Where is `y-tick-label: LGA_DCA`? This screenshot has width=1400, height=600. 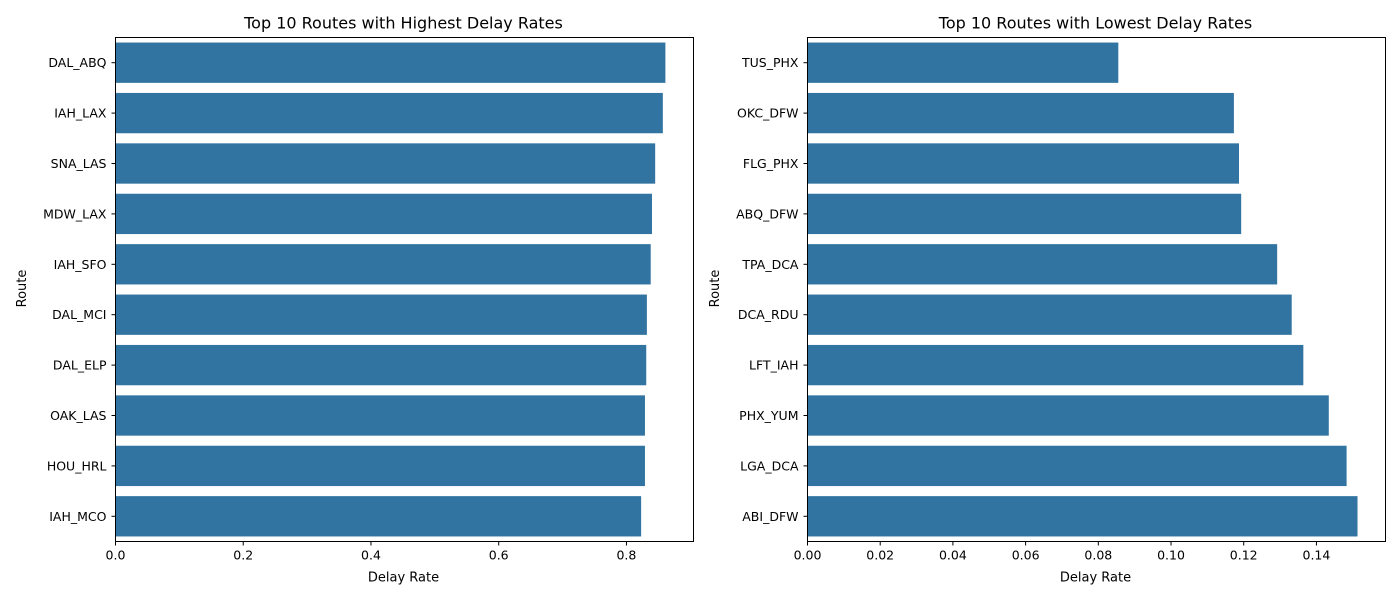 y-tick-label: LGA_DCA is located at coordinates (769, 465).